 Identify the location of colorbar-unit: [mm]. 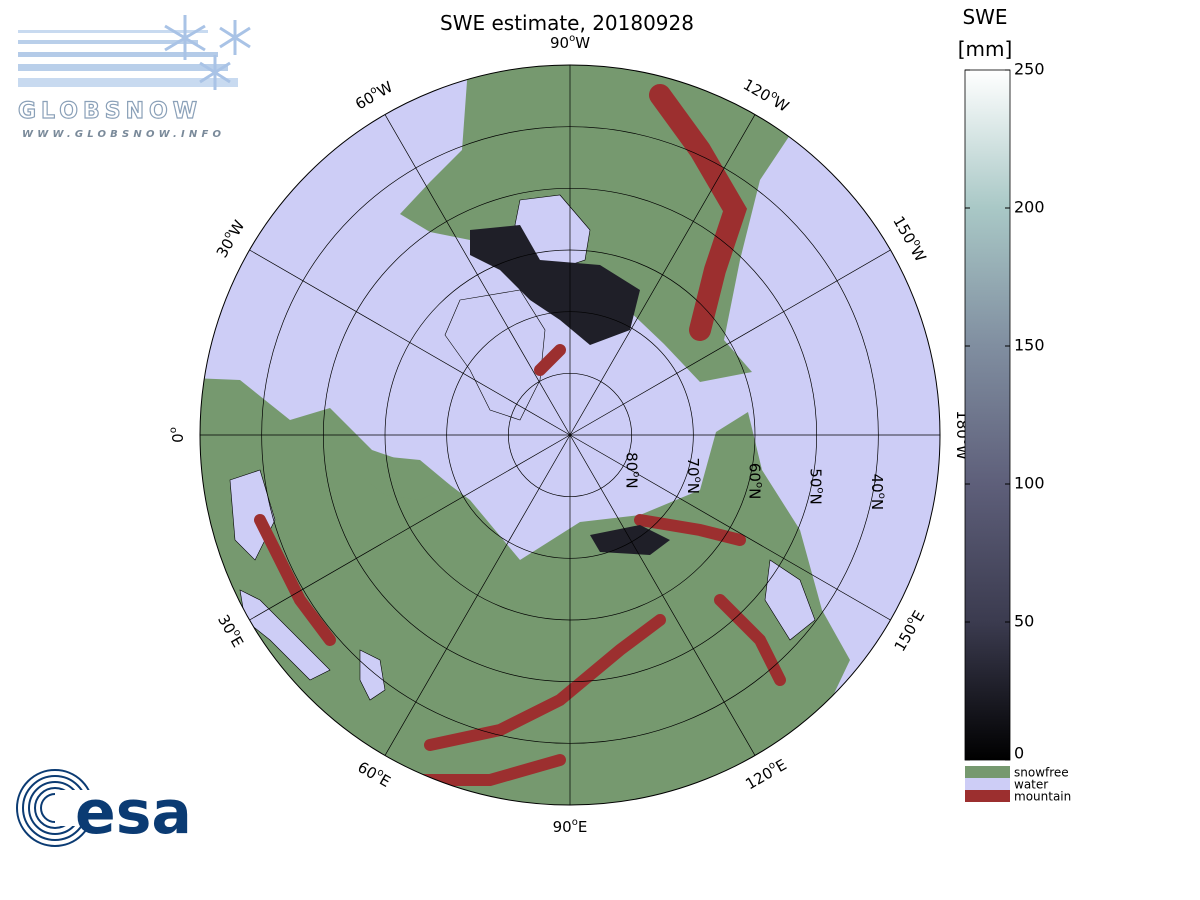
(985, 49).